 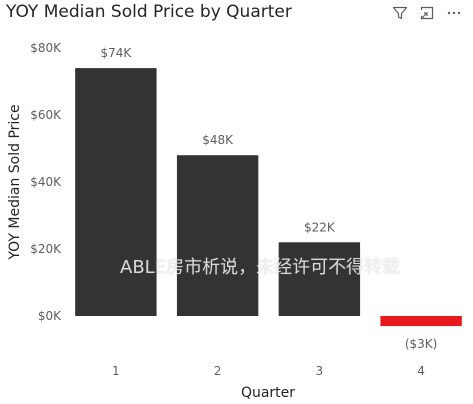 I want to click on data-label: $22K, so click(x=320, y=227).